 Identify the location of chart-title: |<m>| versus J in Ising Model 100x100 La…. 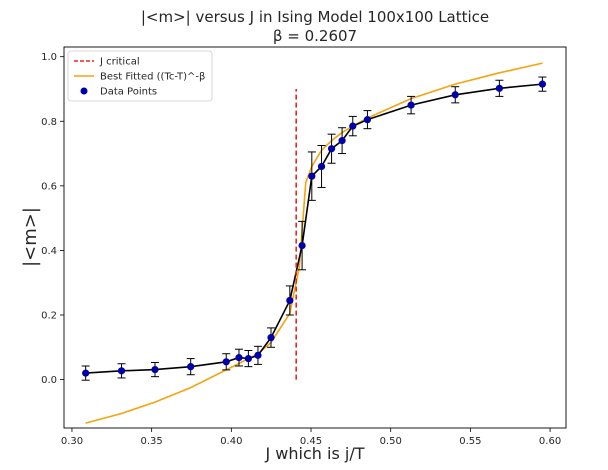
(315, 17).